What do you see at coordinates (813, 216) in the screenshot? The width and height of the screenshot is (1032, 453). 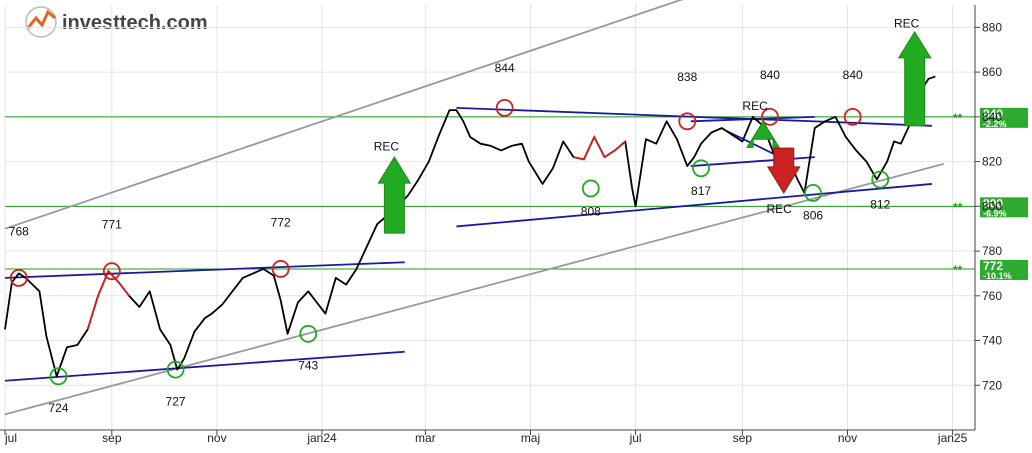 I see `value-annotation: 806` at bounding box center [813, 216].